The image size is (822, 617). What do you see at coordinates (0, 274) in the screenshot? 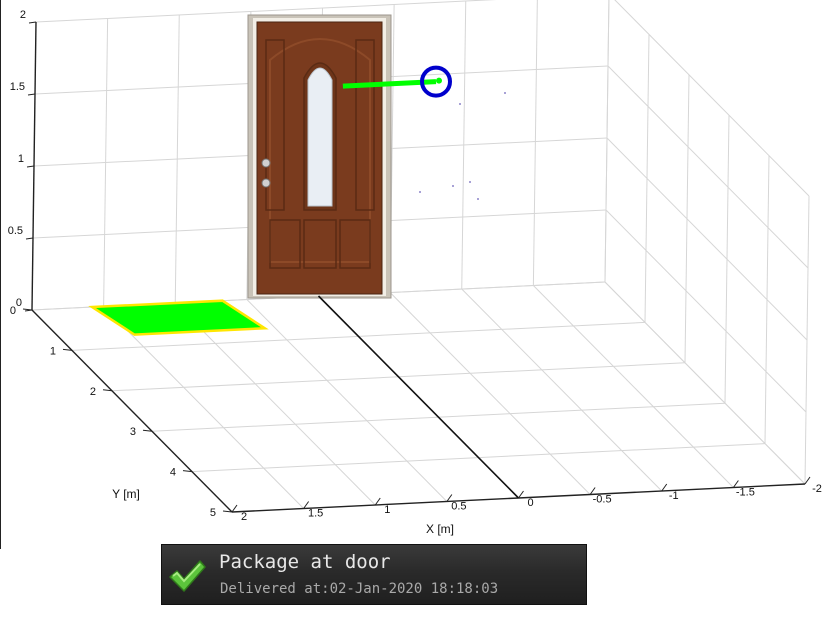
I see `figure-left-border` at bounding box center [0, 274].